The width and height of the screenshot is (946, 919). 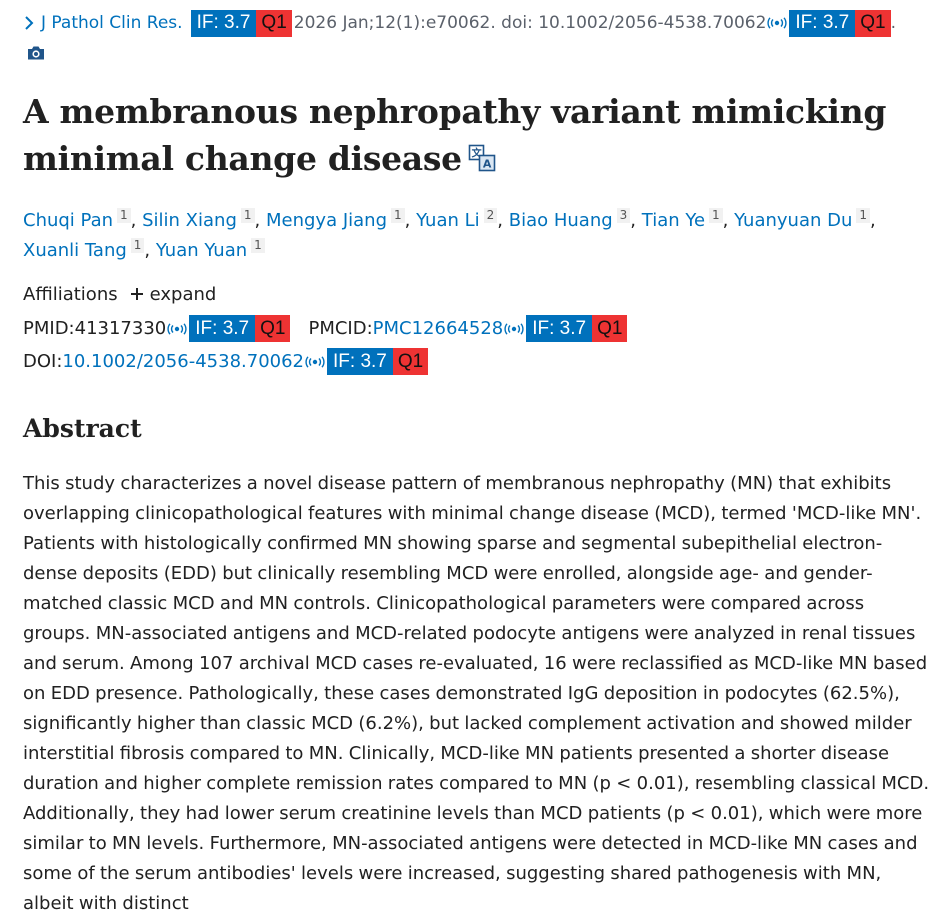 I want to click on affiliations-toggle: Affiliations expand, so click(x=119, y=294).